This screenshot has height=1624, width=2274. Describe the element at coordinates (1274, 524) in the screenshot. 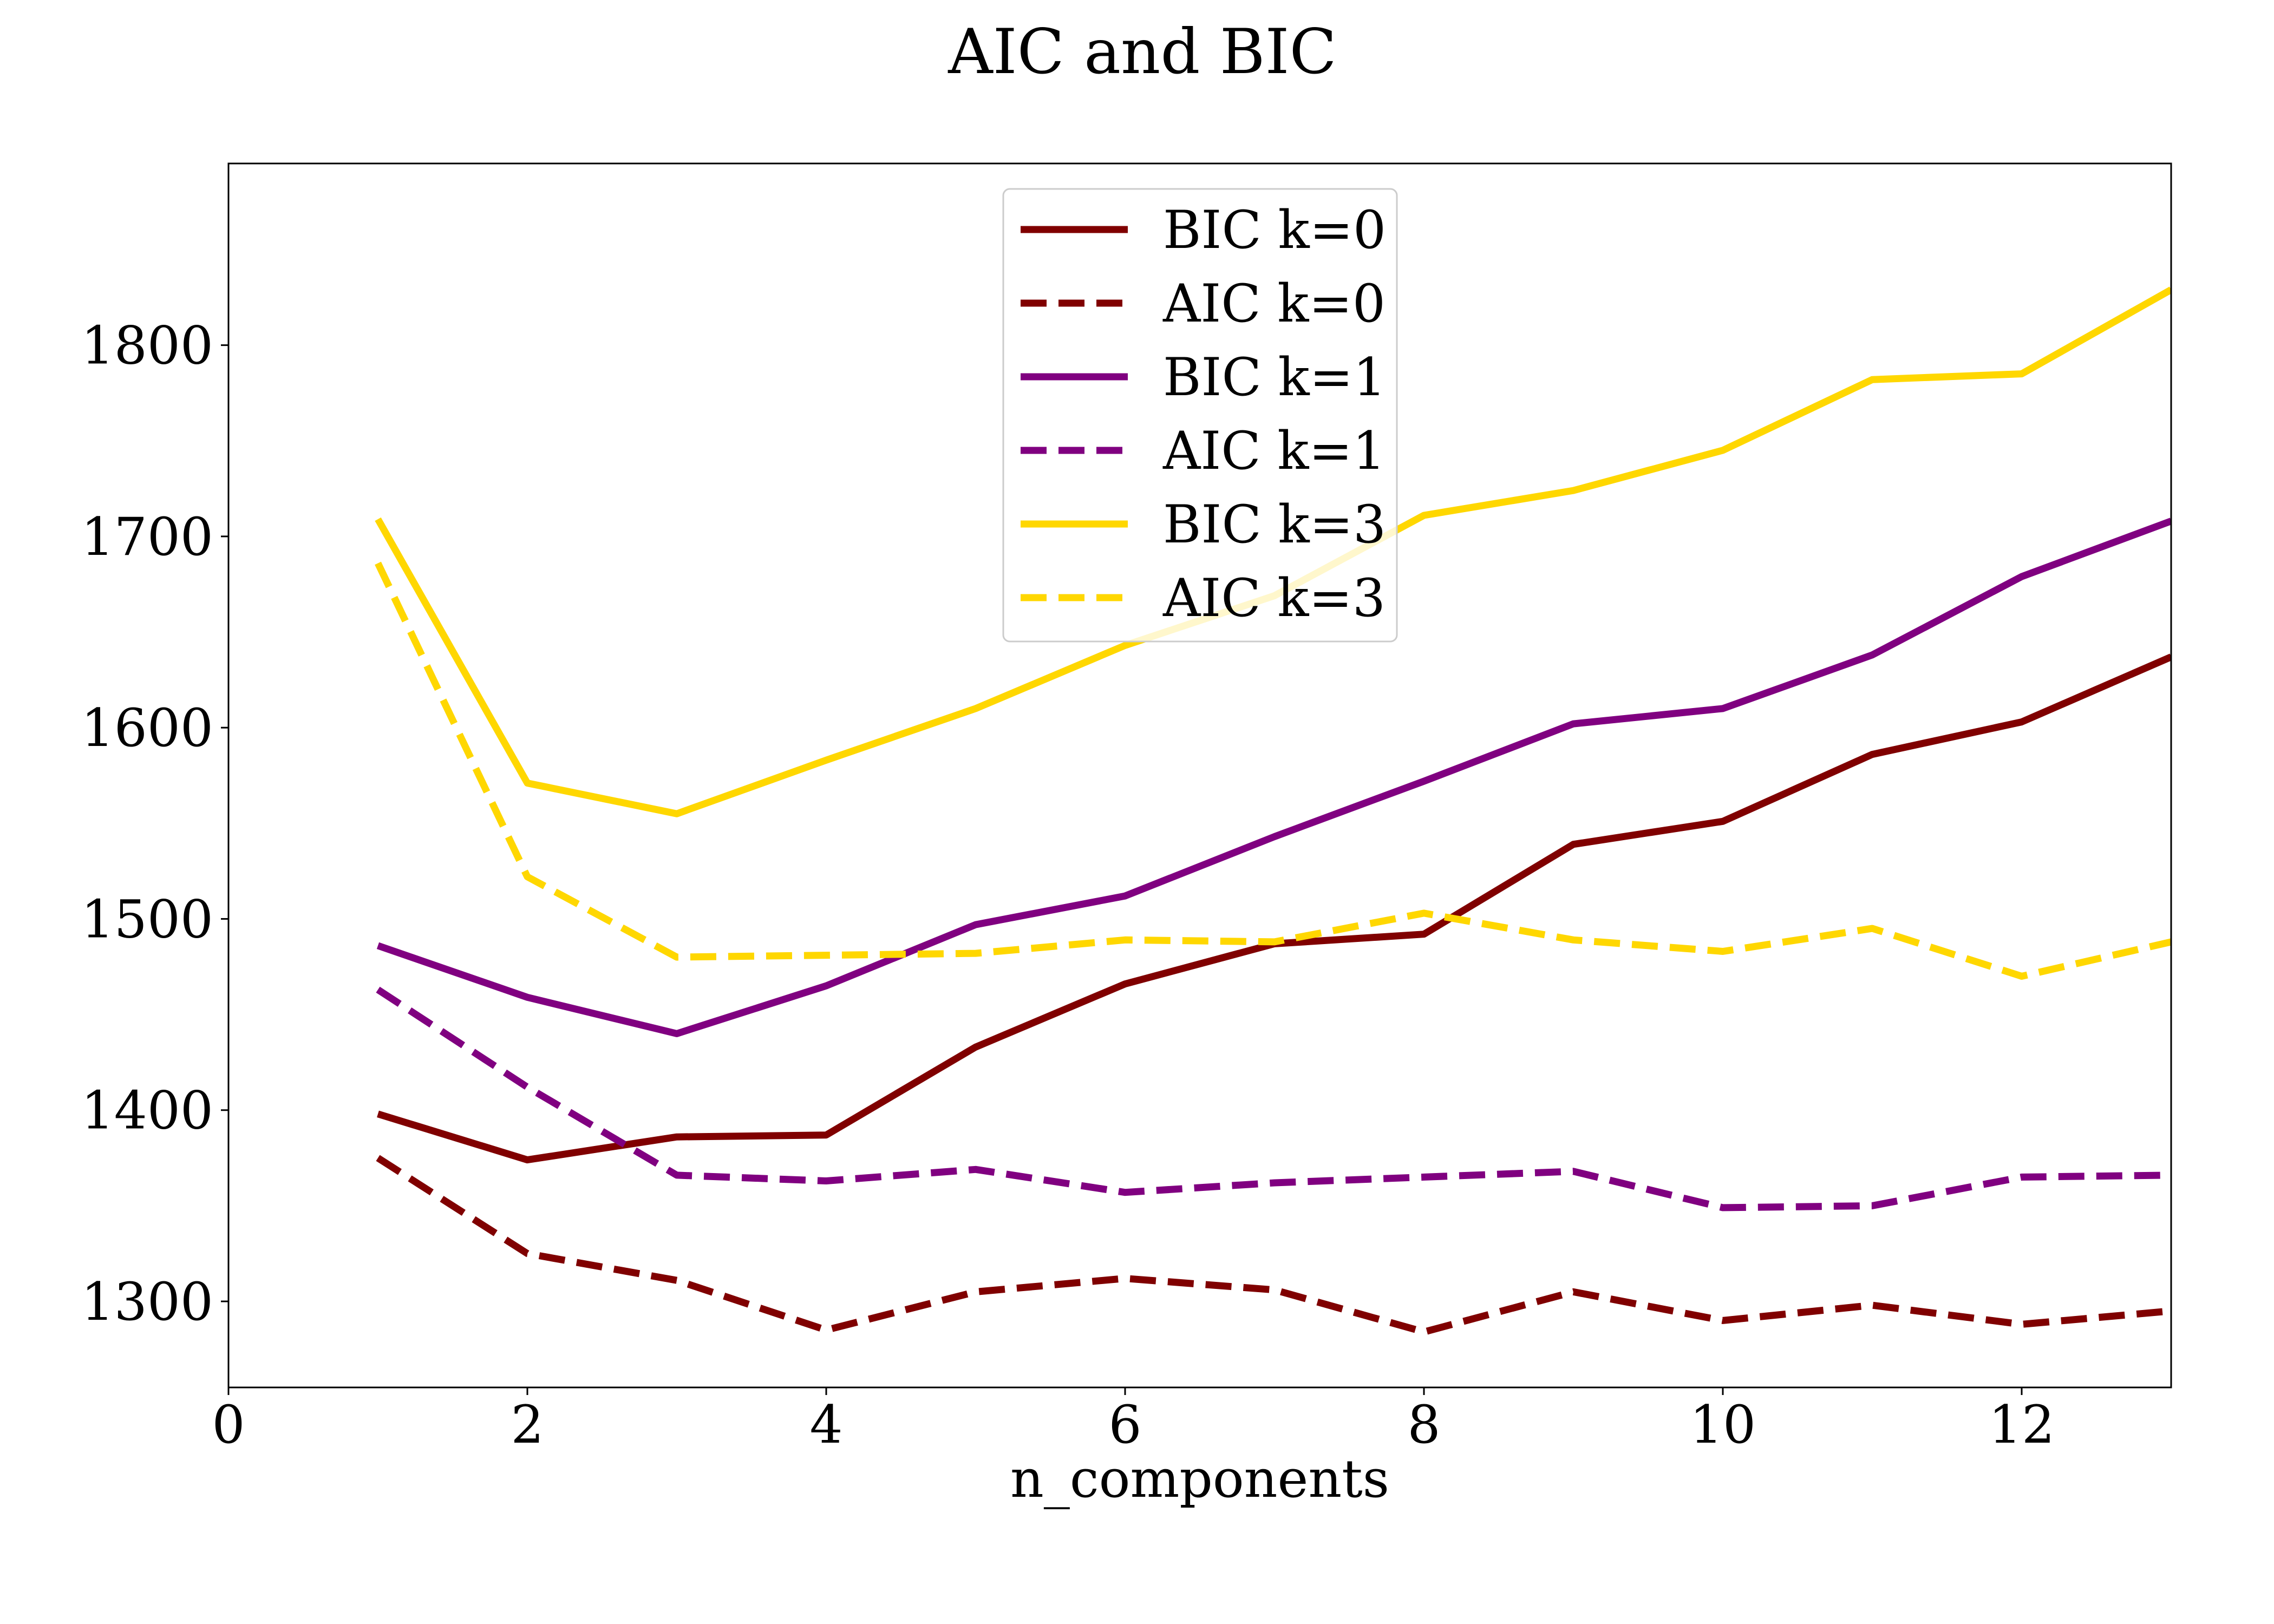

I see `legend-label-bic-k-3: BIC k=3` at that location.